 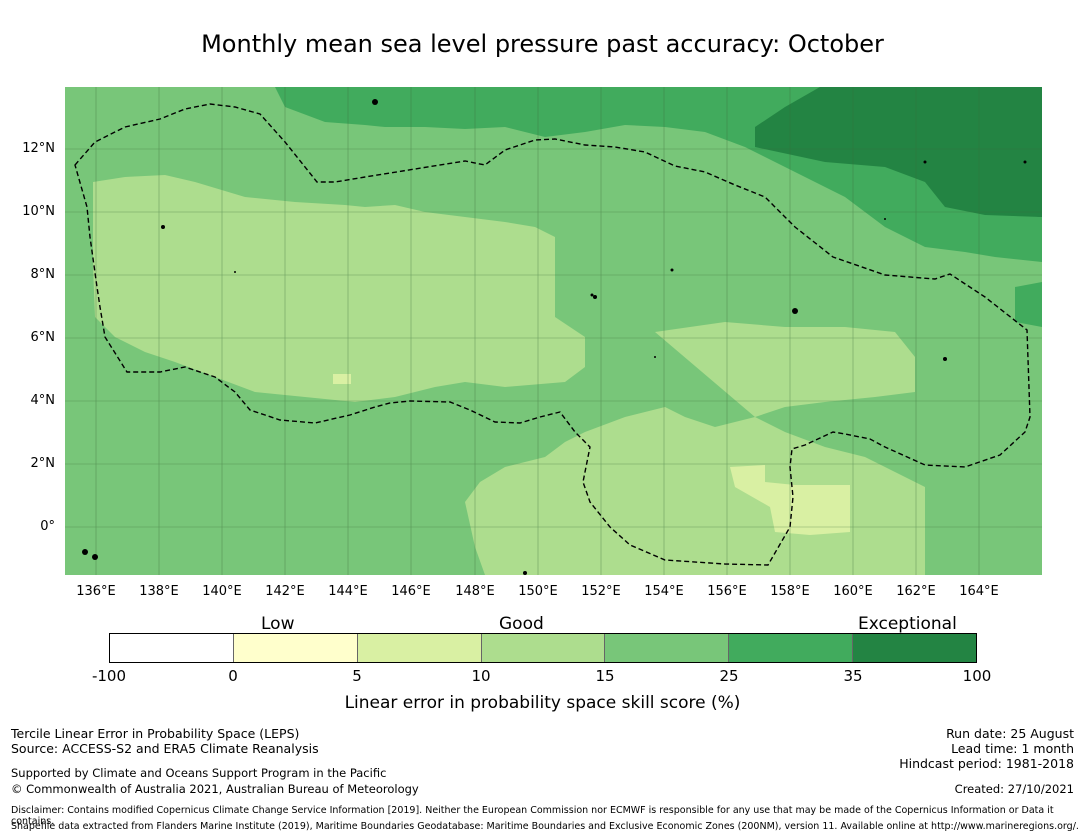 I want to click on category-low: Low, so click(x=278, y=624).